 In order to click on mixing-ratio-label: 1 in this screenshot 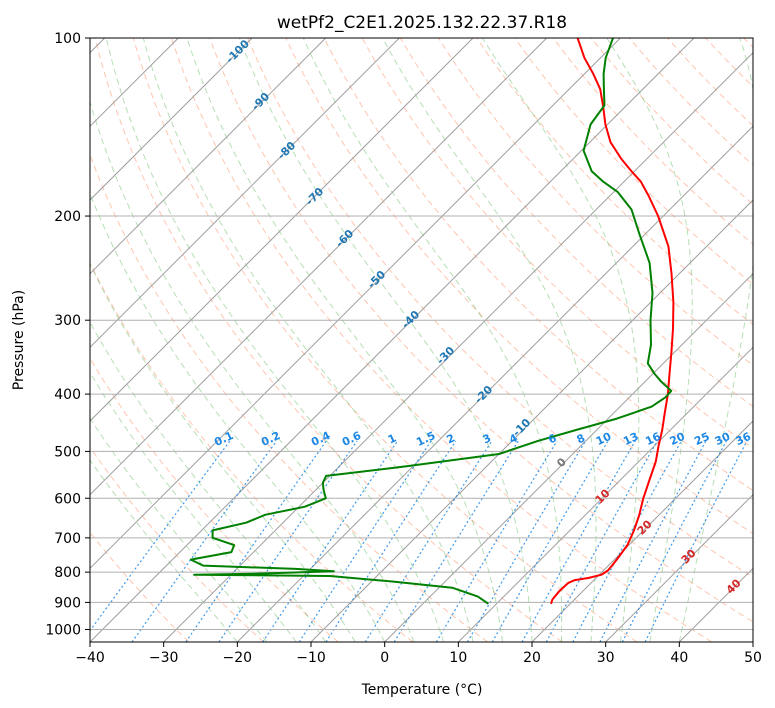, I will do `click(392, 438)`.